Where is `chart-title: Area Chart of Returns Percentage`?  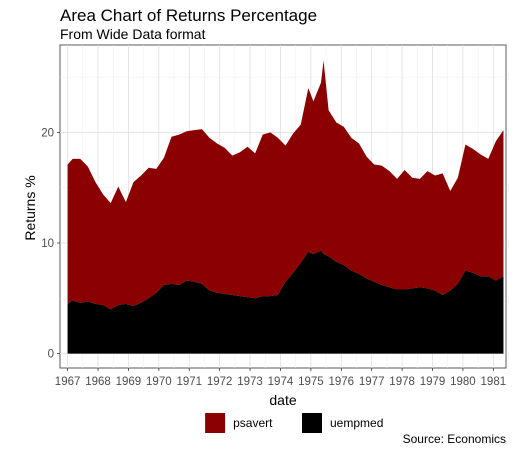 chart-title: Area Chart of Returns Percentage is located at coordinates (188, 15).